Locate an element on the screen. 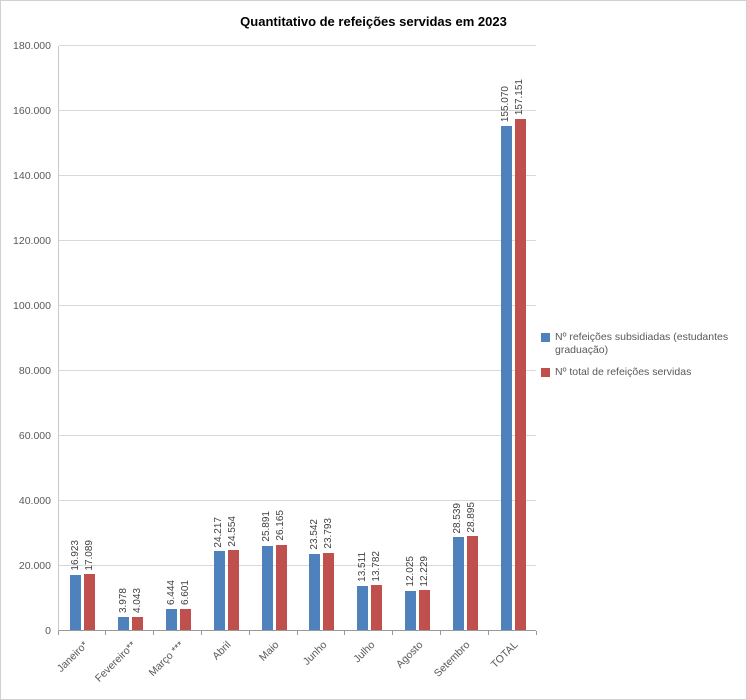 This screenshot has width=747, height=700. bar-value-label: 16.923 is located at coordinates (75, 556).